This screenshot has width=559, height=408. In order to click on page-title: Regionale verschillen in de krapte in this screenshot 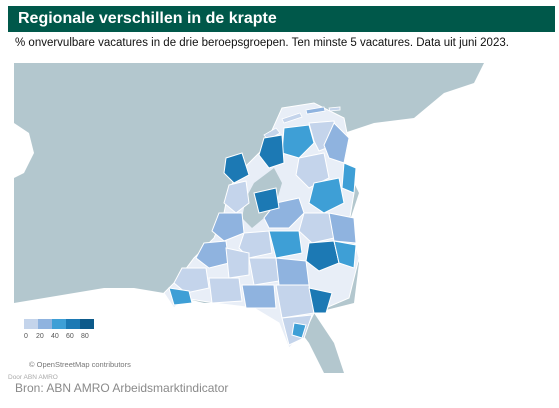, I will do `click(147, 18)`.